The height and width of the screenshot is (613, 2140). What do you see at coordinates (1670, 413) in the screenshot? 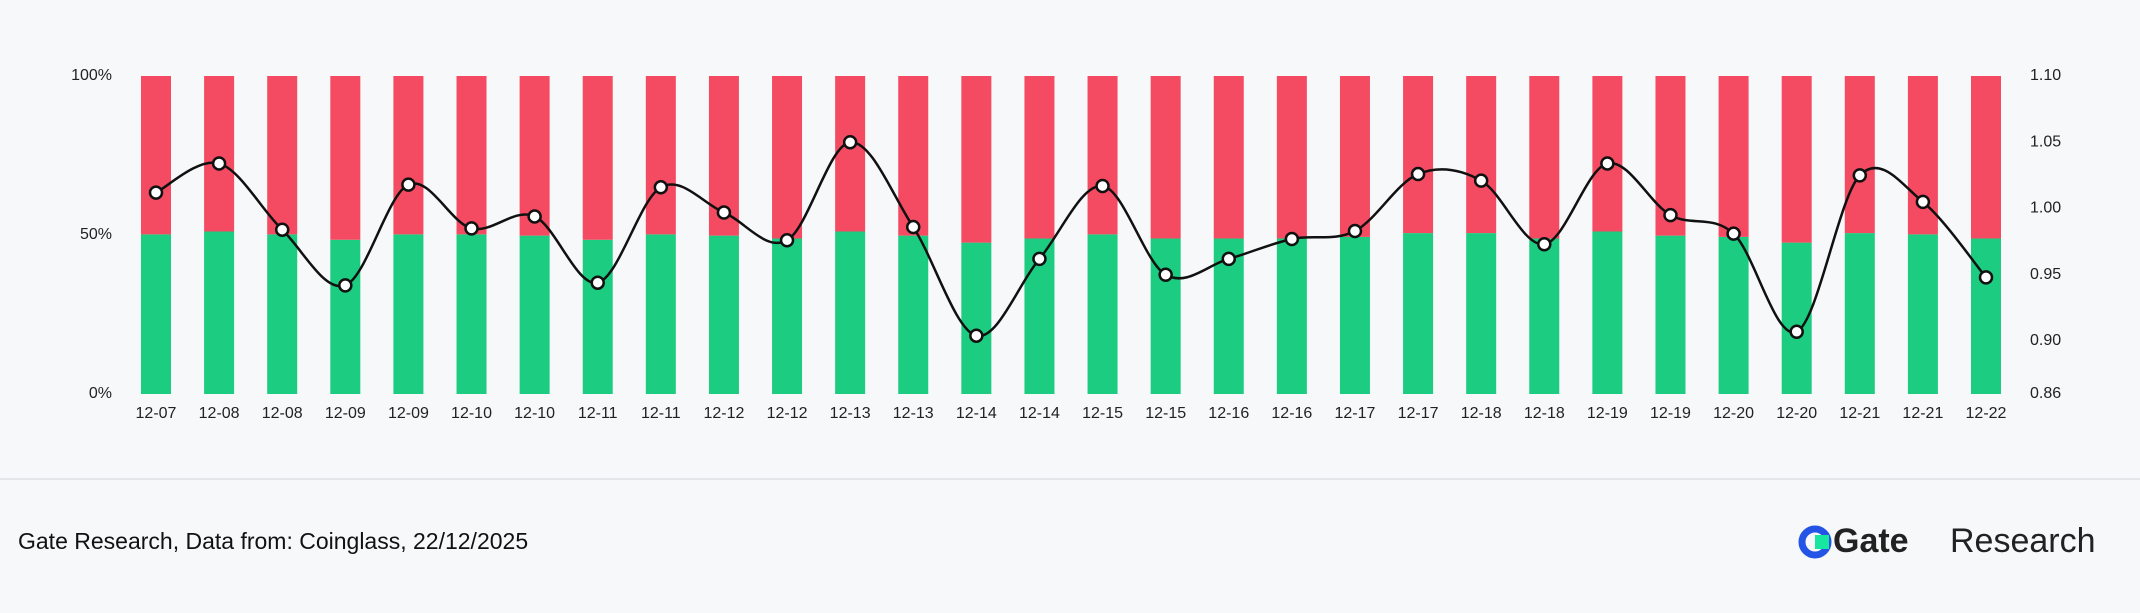
I see `x-tick-label: 12-19` at bounding box center [1670, 413].